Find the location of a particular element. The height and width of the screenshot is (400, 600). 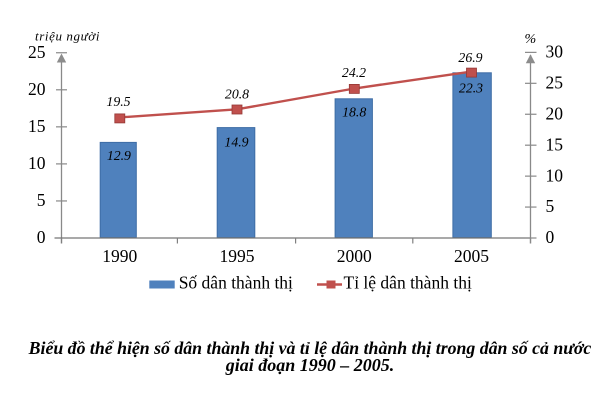

svg-text: 22.3 is located at coordinates (471, 88).